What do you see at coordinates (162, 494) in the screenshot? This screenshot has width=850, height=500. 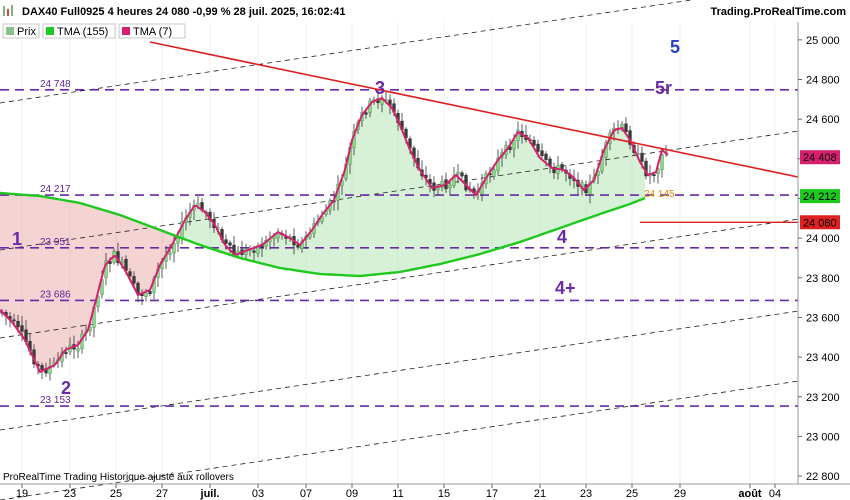 I see `x-tick-label: 27` at bounding box center [162, 494].